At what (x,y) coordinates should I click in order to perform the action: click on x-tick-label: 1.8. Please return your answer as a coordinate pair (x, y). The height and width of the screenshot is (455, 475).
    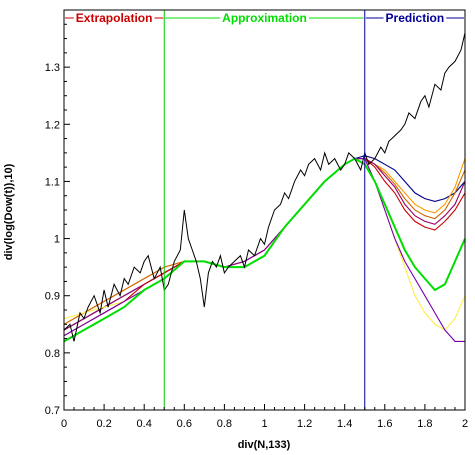
    Looking at the image, I should click on (424, 424).